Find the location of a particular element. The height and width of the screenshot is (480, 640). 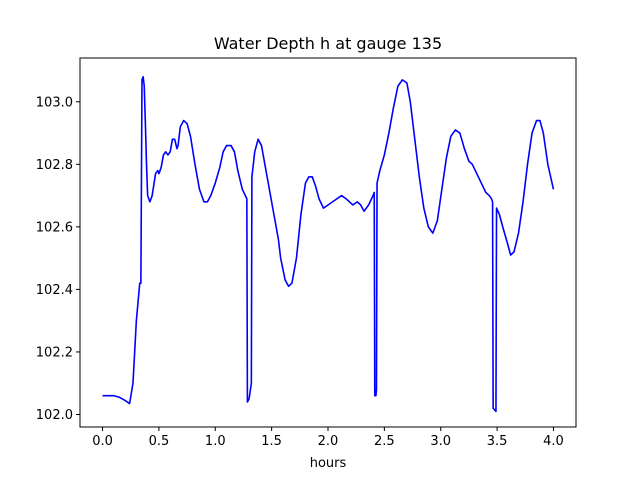

x-tick-label: 0.5 is located at coordinates (159, 441).